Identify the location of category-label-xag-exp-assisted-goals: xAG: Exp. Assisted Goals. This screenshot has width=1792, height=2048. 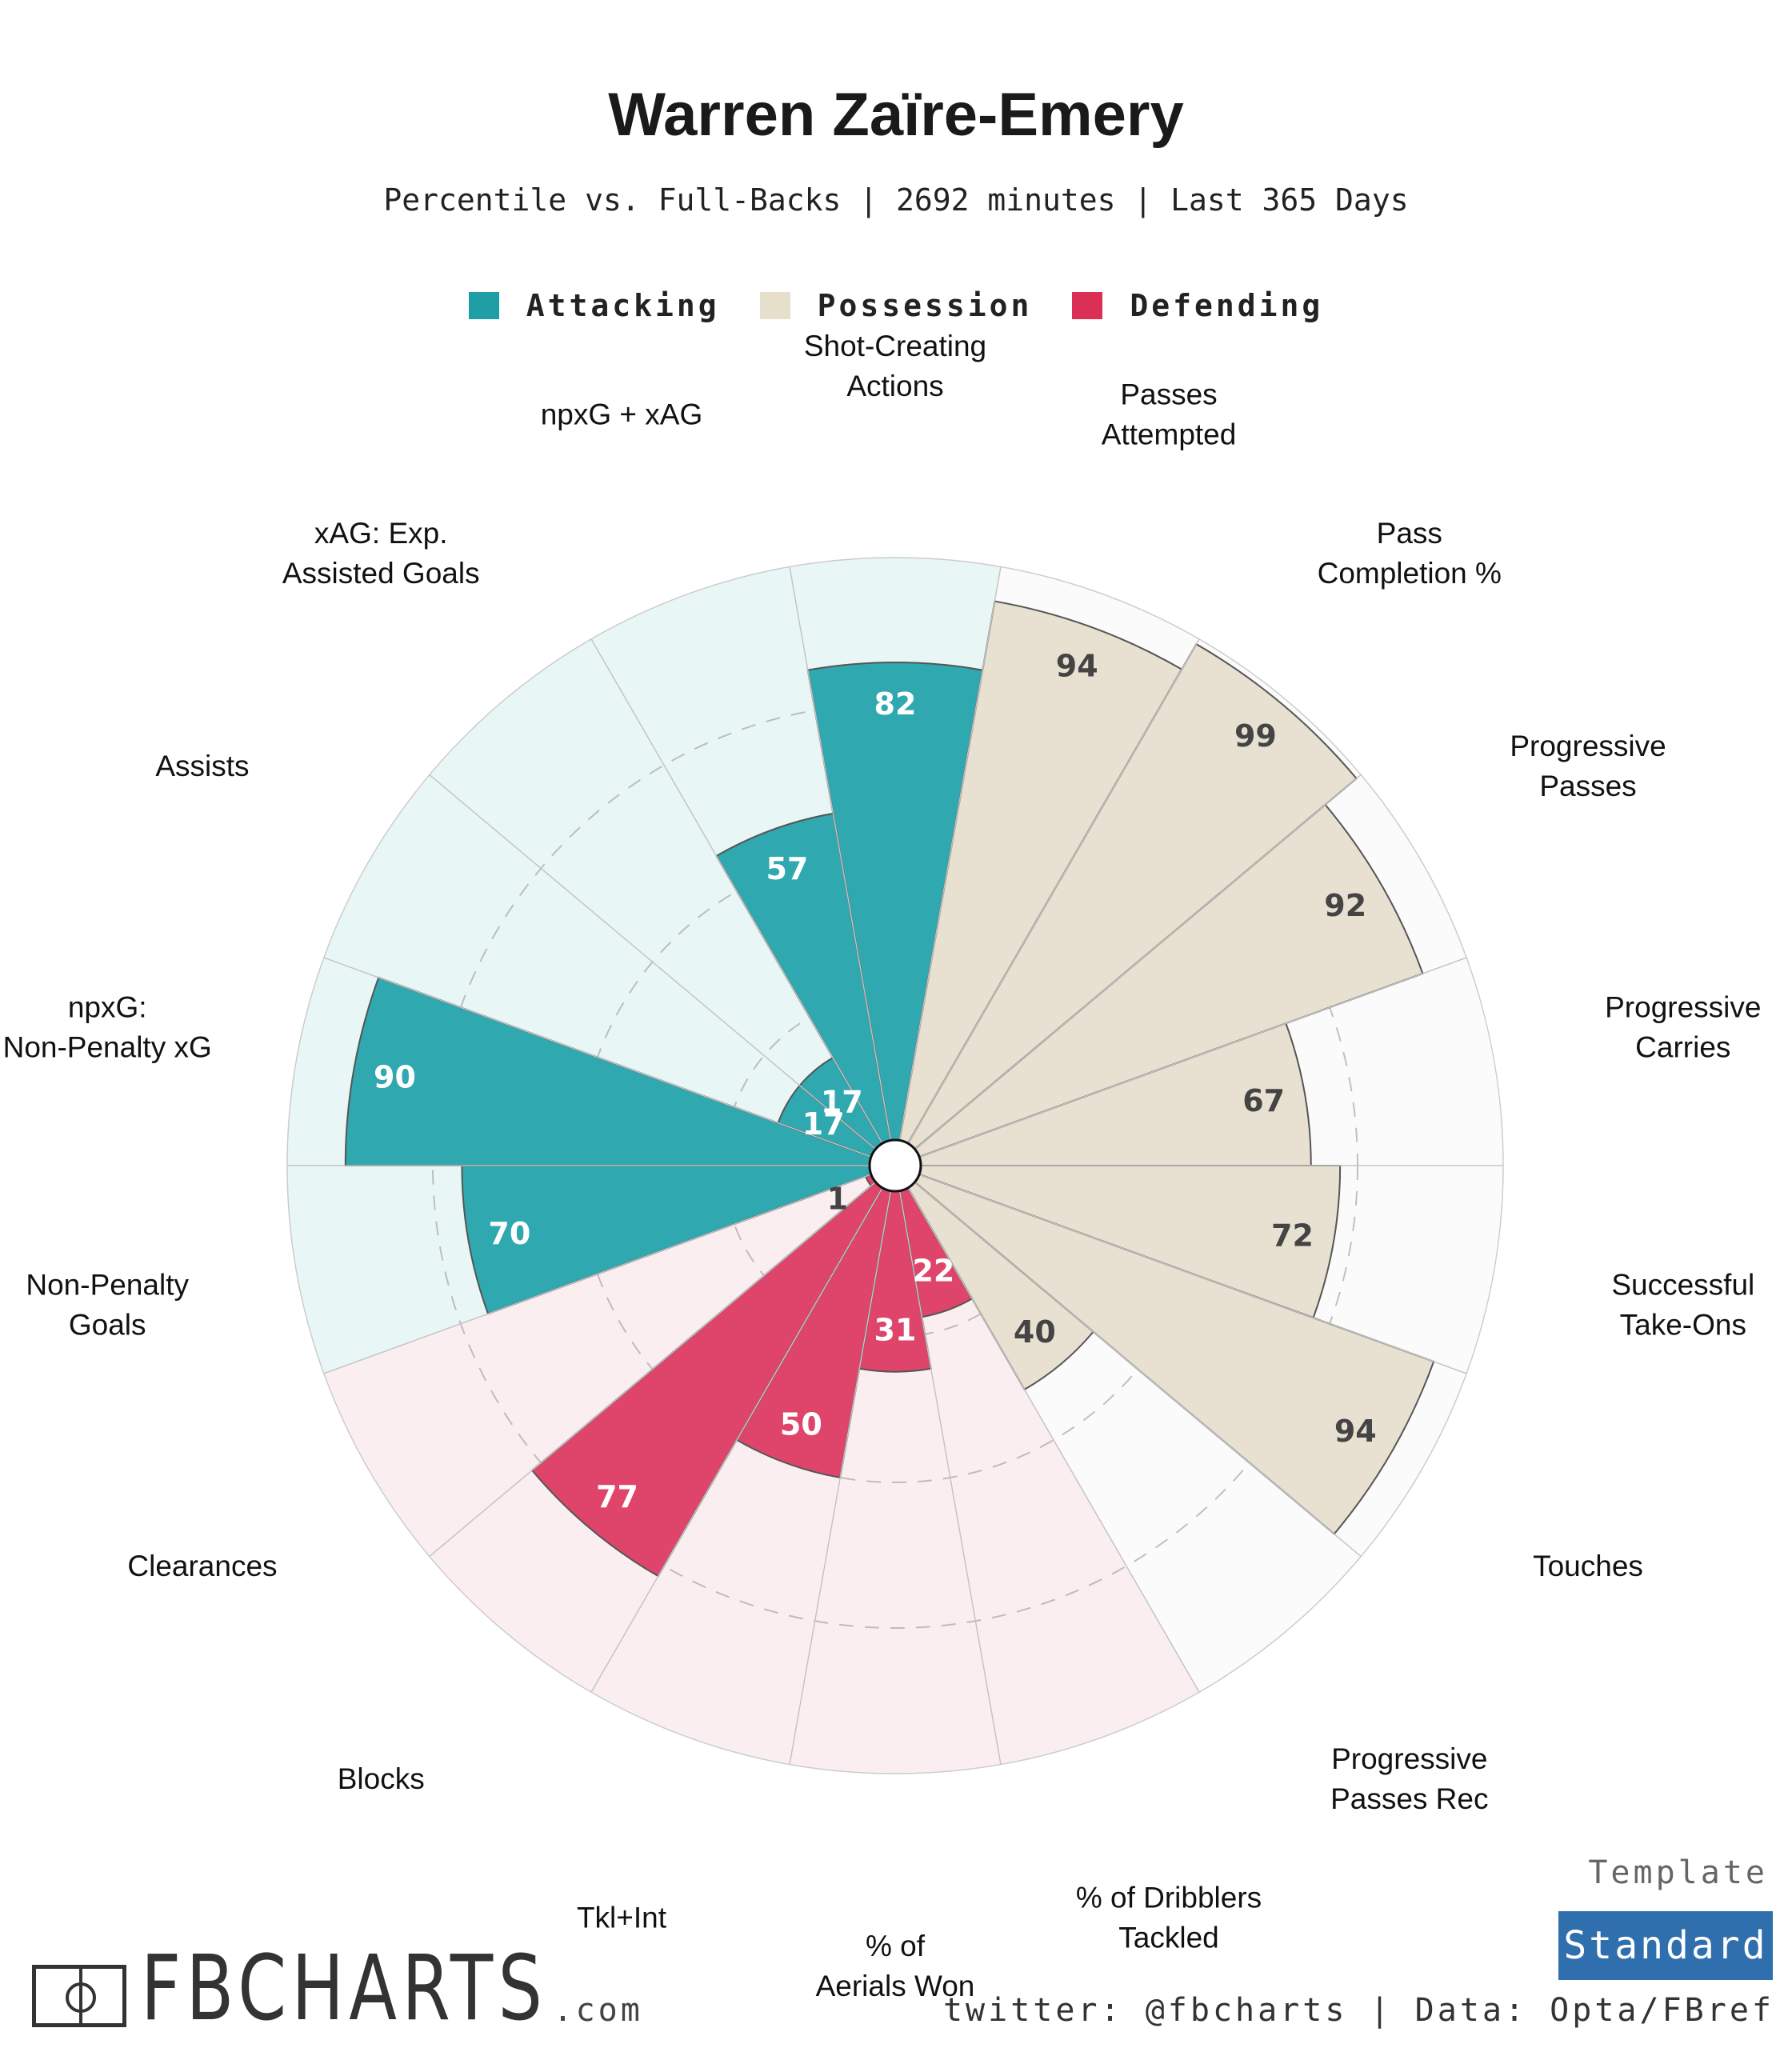
(381, 553).